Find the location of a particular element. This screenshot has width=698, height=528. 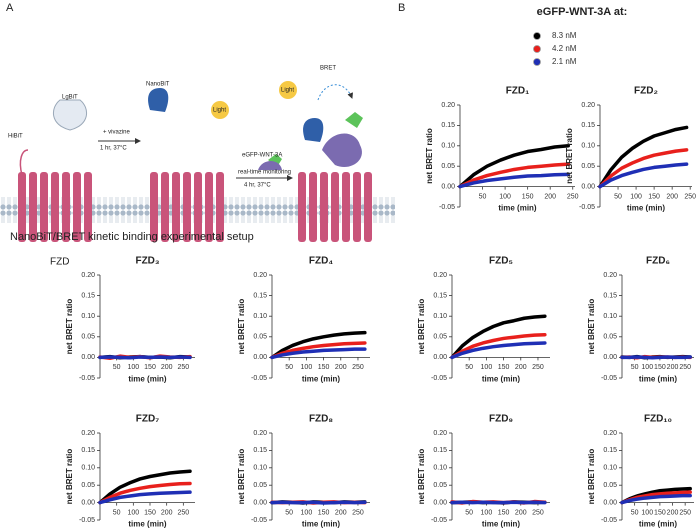

receptors is located at coordinates (195, 207).